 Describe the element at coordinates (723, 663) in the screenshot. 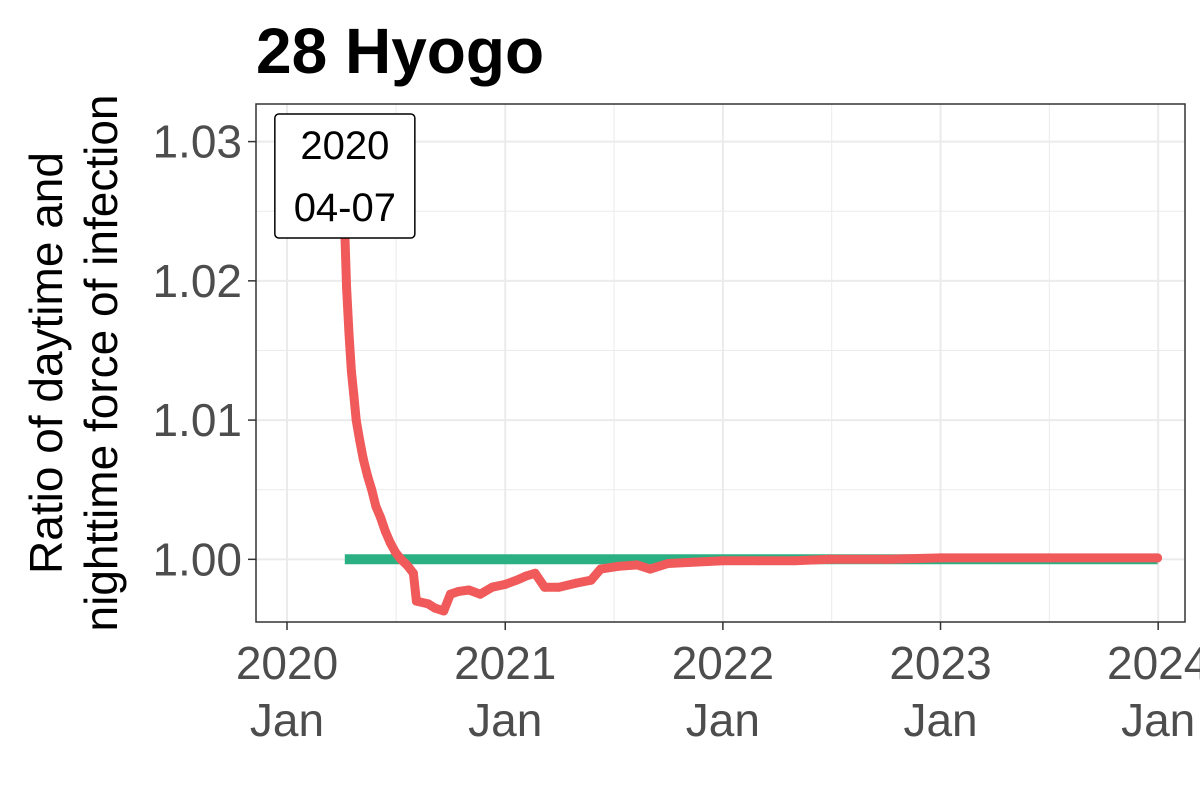

I see `x-tick-label-year: 2022` at that location.